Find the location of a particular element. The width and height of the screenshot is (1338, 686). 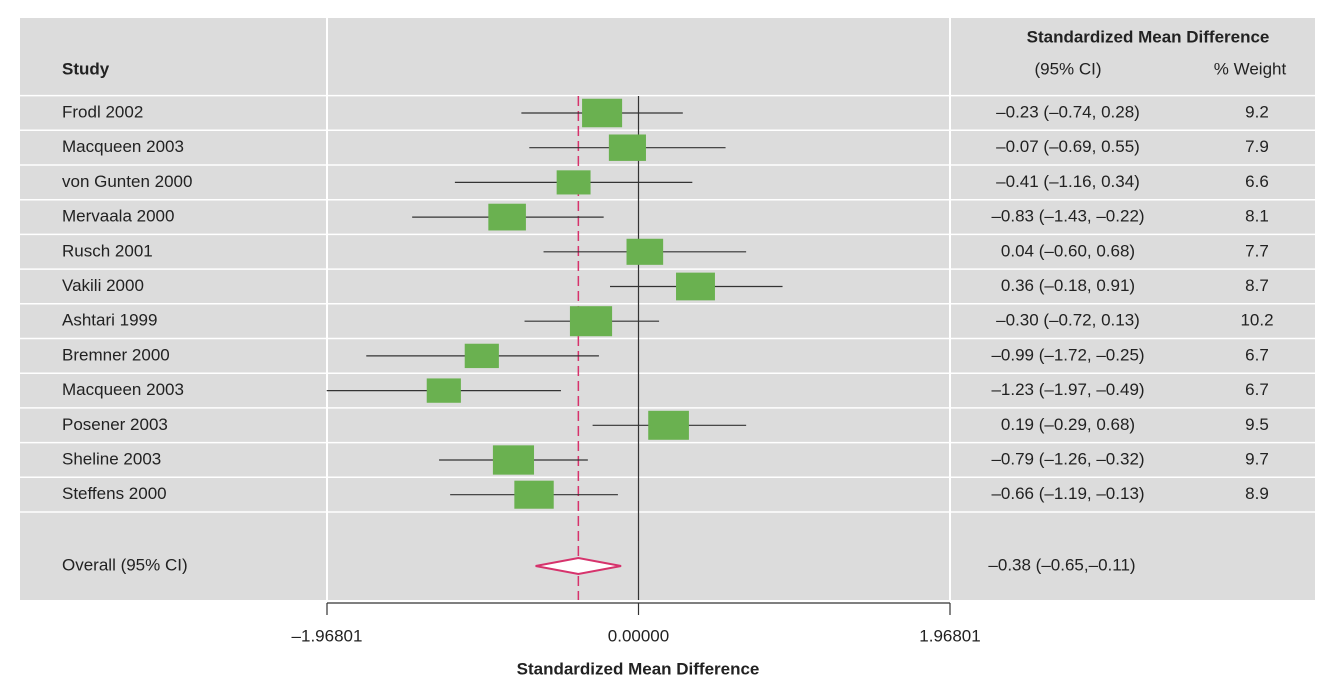

ci-label: –0.30 (–0.72, 0.13) is located at coordinates (1068, 320).